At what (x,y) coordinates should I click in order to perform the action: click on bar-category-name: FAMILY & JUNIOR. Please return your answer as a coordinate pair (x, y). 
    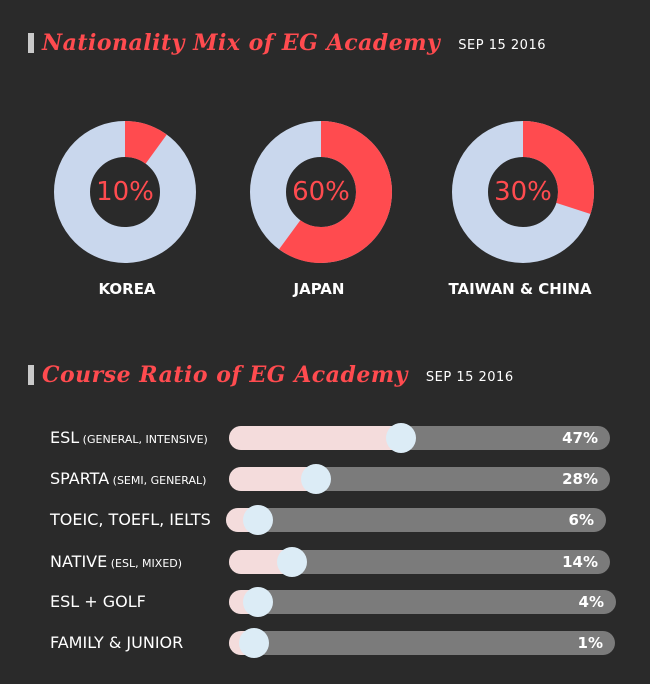
    Looking at the image, I should click on (117, 642).